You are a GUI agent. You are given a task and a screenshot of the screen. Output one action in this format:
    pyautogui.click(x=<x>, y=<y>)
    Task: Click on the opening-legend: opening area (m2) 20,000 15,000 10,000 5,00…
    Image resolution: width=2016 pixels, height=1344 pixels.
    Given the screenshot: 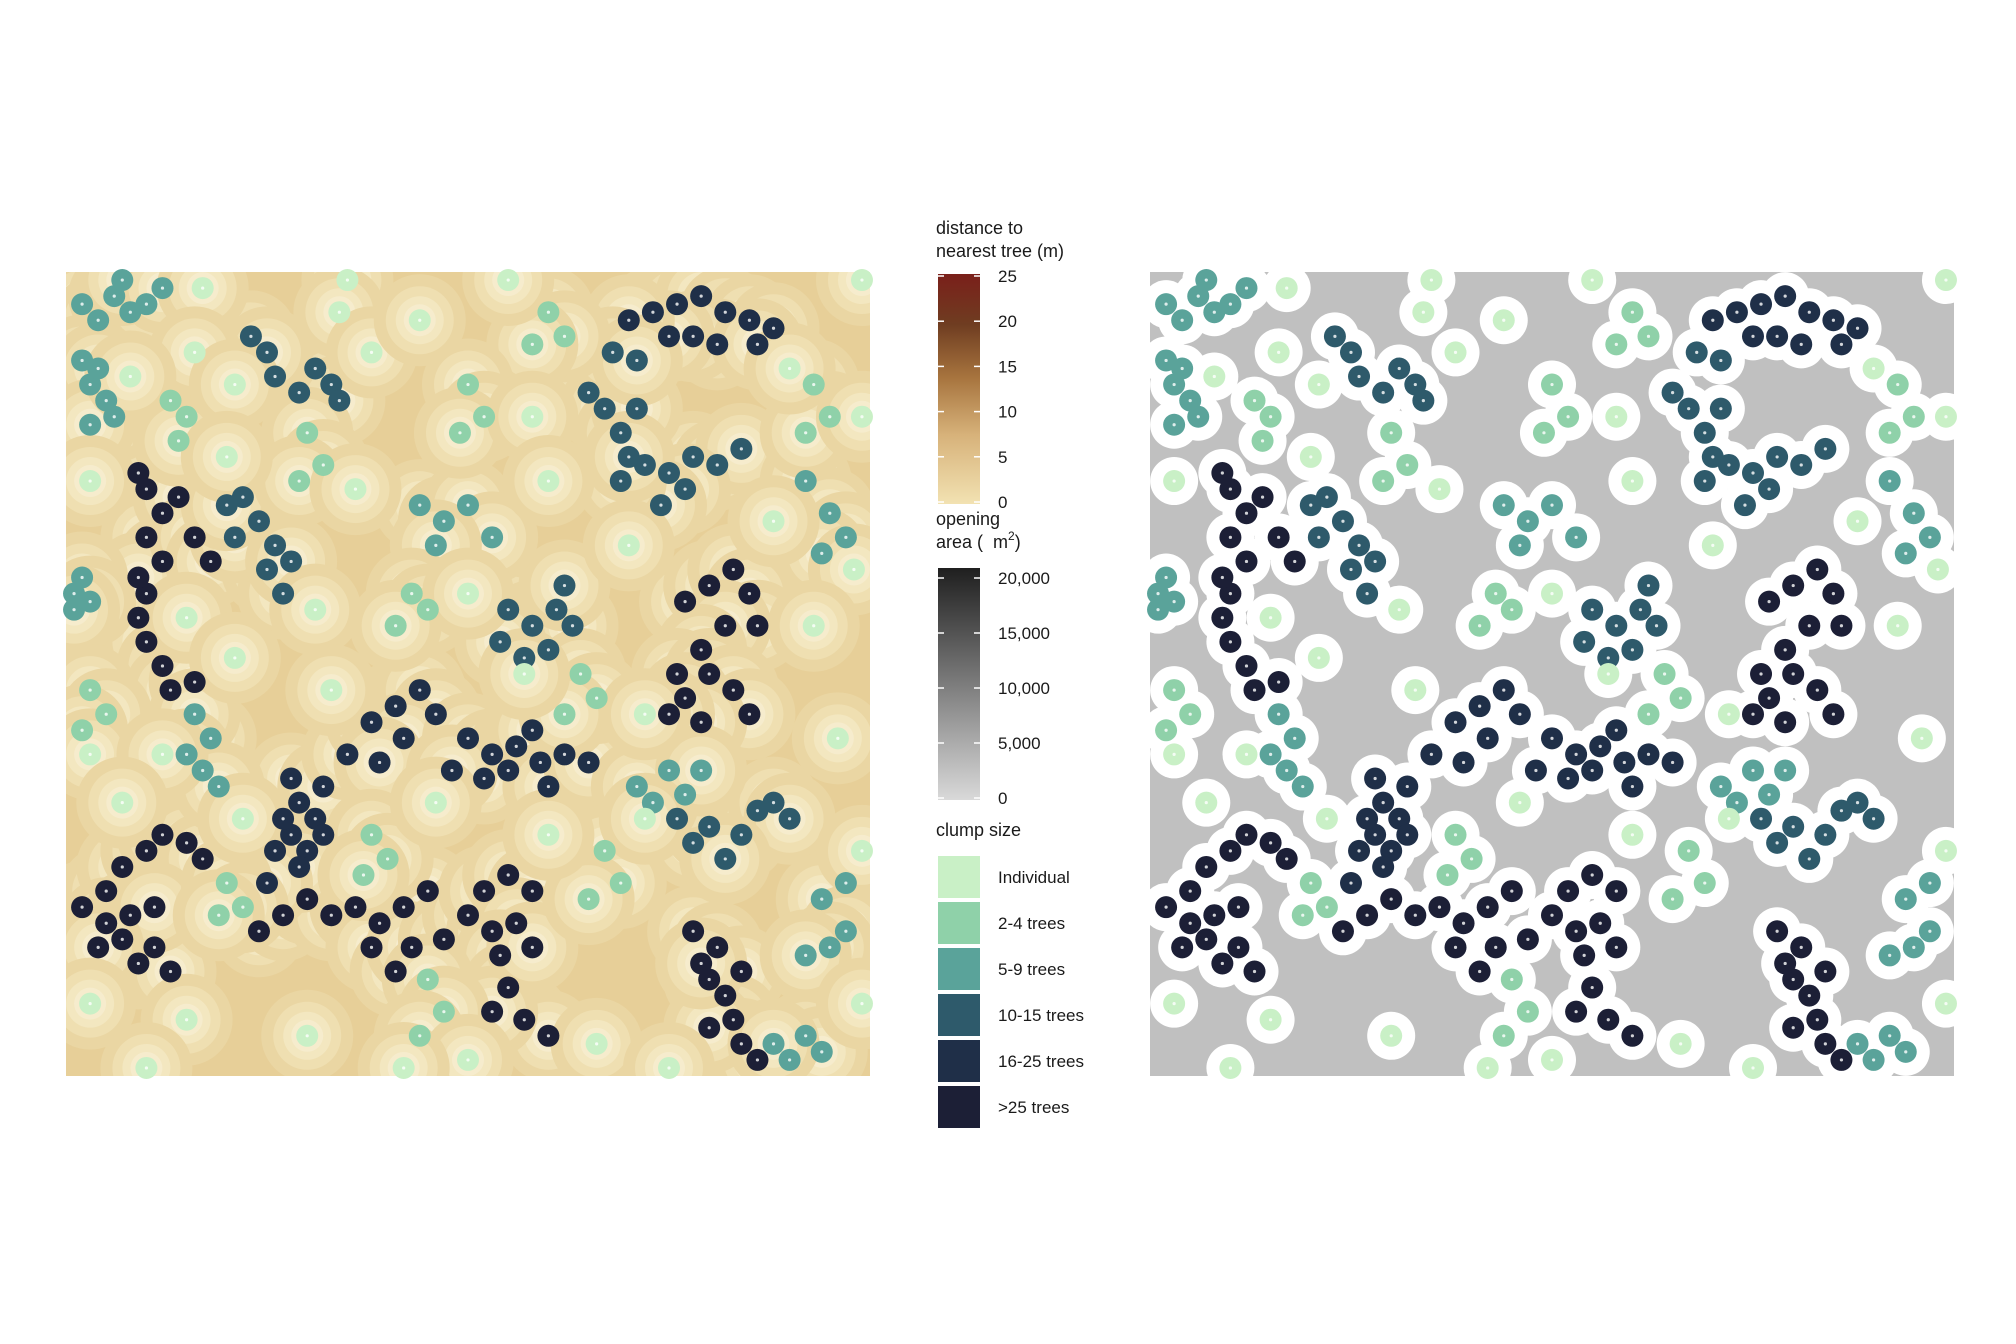 What is the action you would take?
    pyautogui.click(x=993, y=658)
    